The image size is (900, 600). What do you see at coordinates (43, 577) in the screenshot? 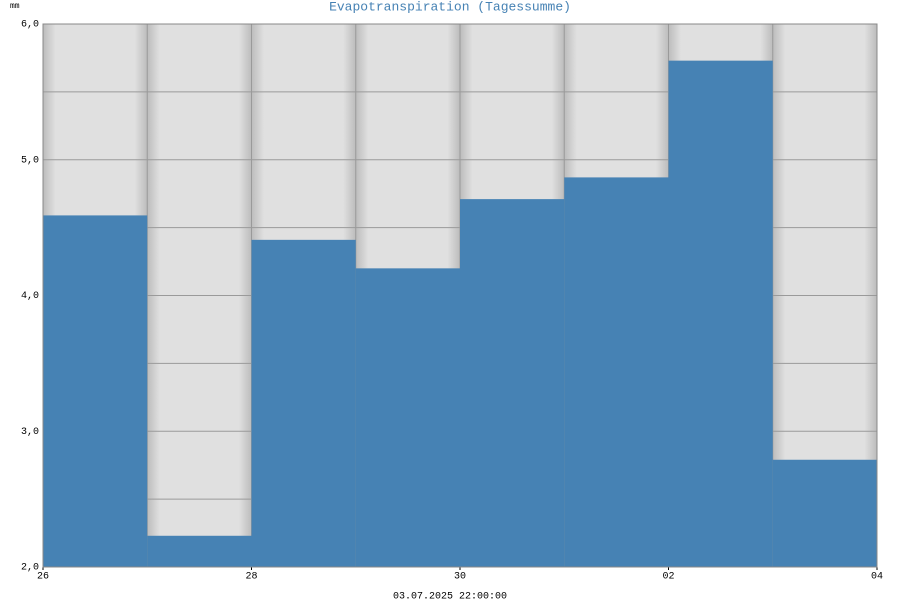
I see `x-tick-label: 26` at bounding box center [43, 577].